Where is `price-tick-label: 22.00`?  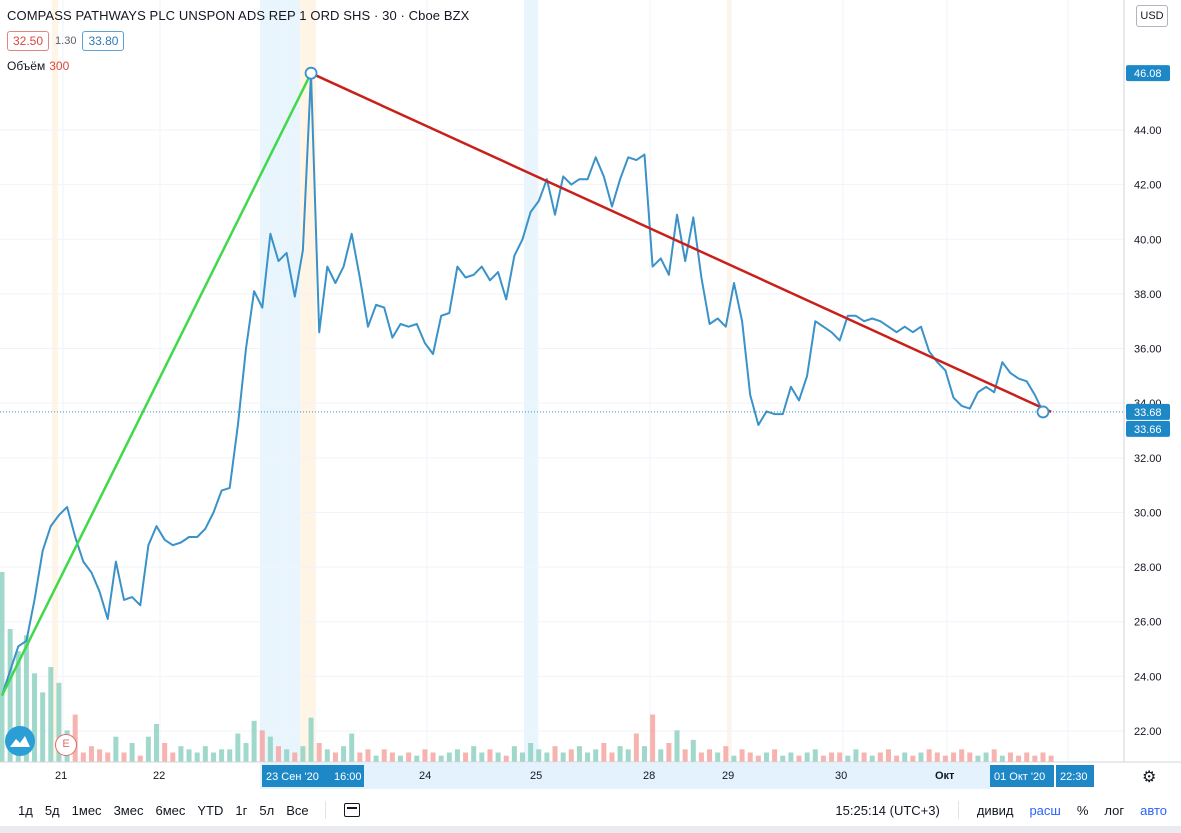 price-tick-label: 22.00 is located at coordinates (1148, 732).